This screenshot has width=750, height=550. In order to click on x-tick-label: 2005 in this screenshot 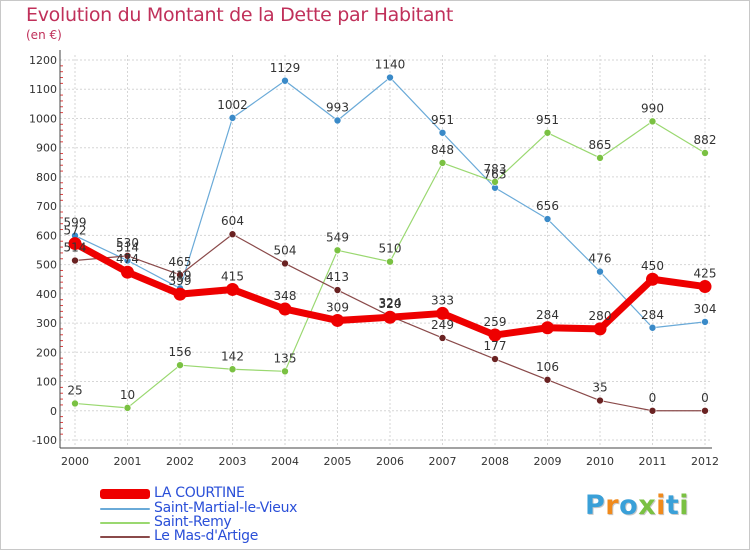, I will do `click(338, 461)`.